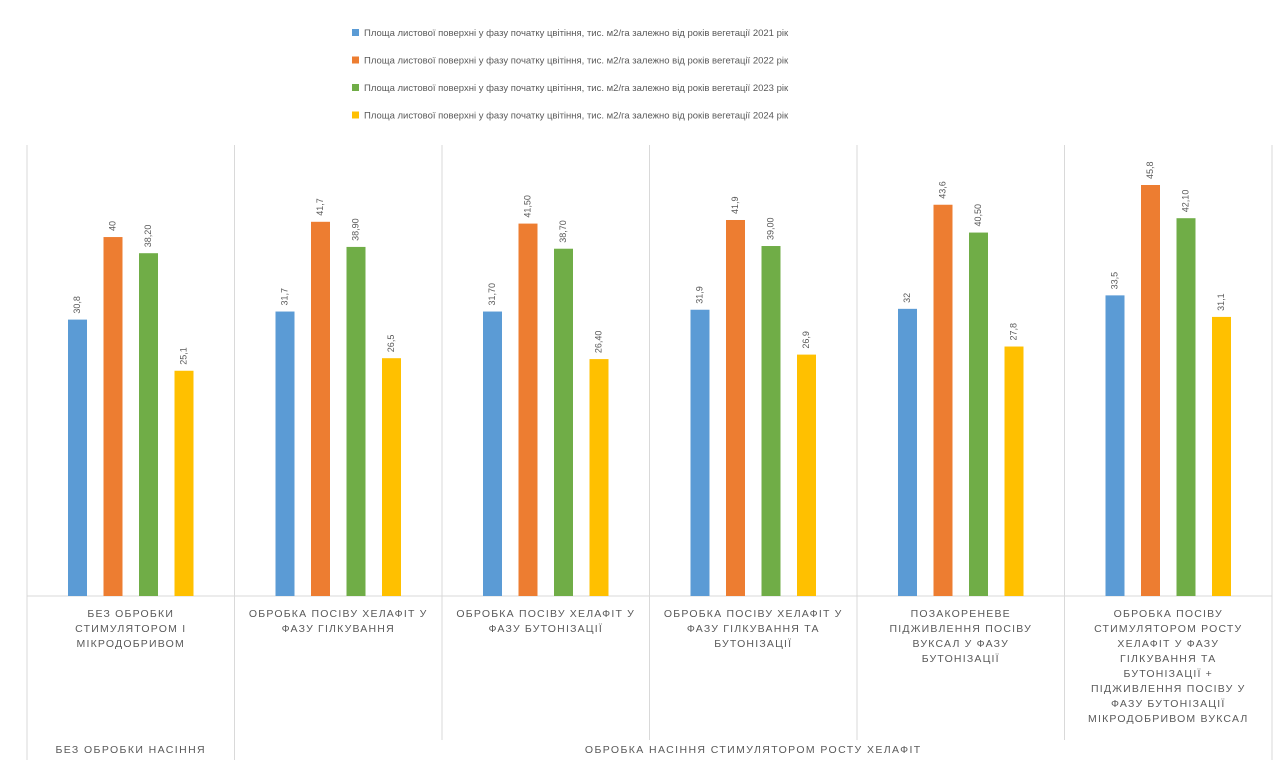 This screenshot has width=1288, height=760. What do you see at coordinates (1185, 201) in the screenshot?
I see `data-label: 42,10` at bounding box center [1185, 201].